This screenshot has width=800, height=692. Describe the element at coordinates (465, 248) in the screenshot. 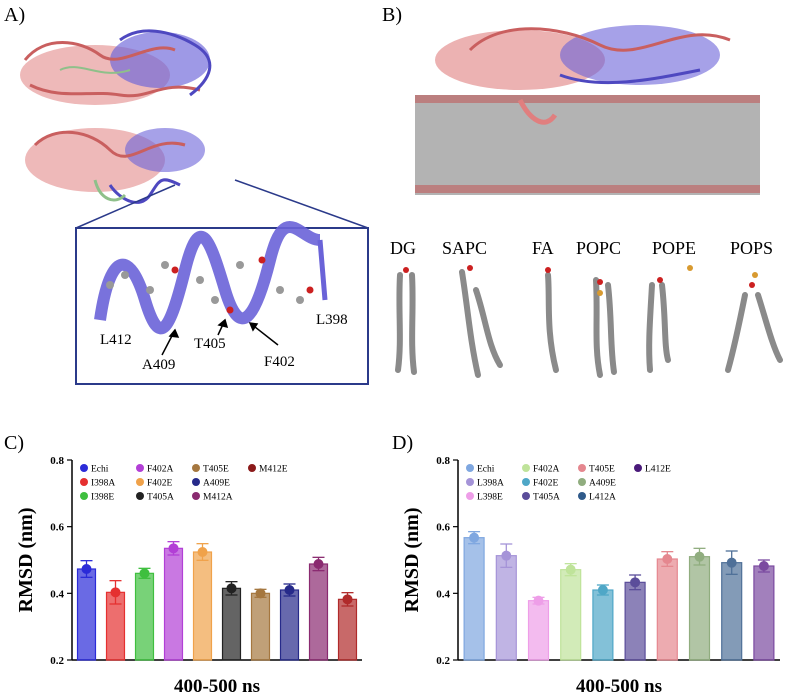

I see `molecule-label-sapc: SAPC` at that location.